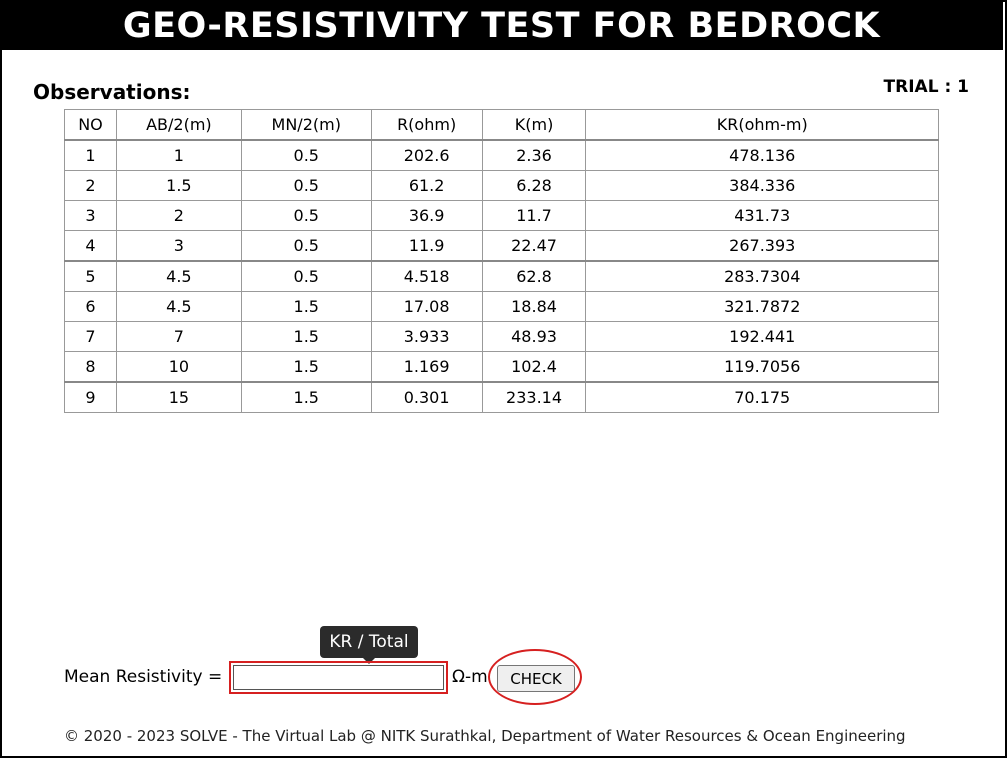 The width and height of the screenshot is (1007, 758). What do you see at coordinates (112, 92) in the screenshot?
I see `observations-heading: Observations:` at bounding box center [112, 92].